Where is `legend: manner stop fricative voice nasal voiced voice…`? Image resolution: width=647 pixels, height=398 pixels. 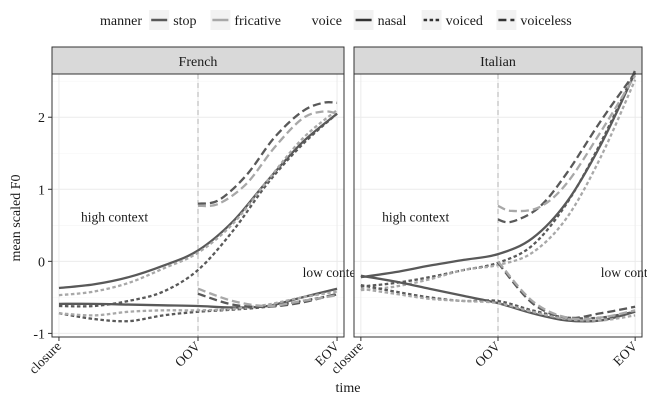 legend: manner stop fricative voice nasal voiced voice… is located at coordinates (336, 20).